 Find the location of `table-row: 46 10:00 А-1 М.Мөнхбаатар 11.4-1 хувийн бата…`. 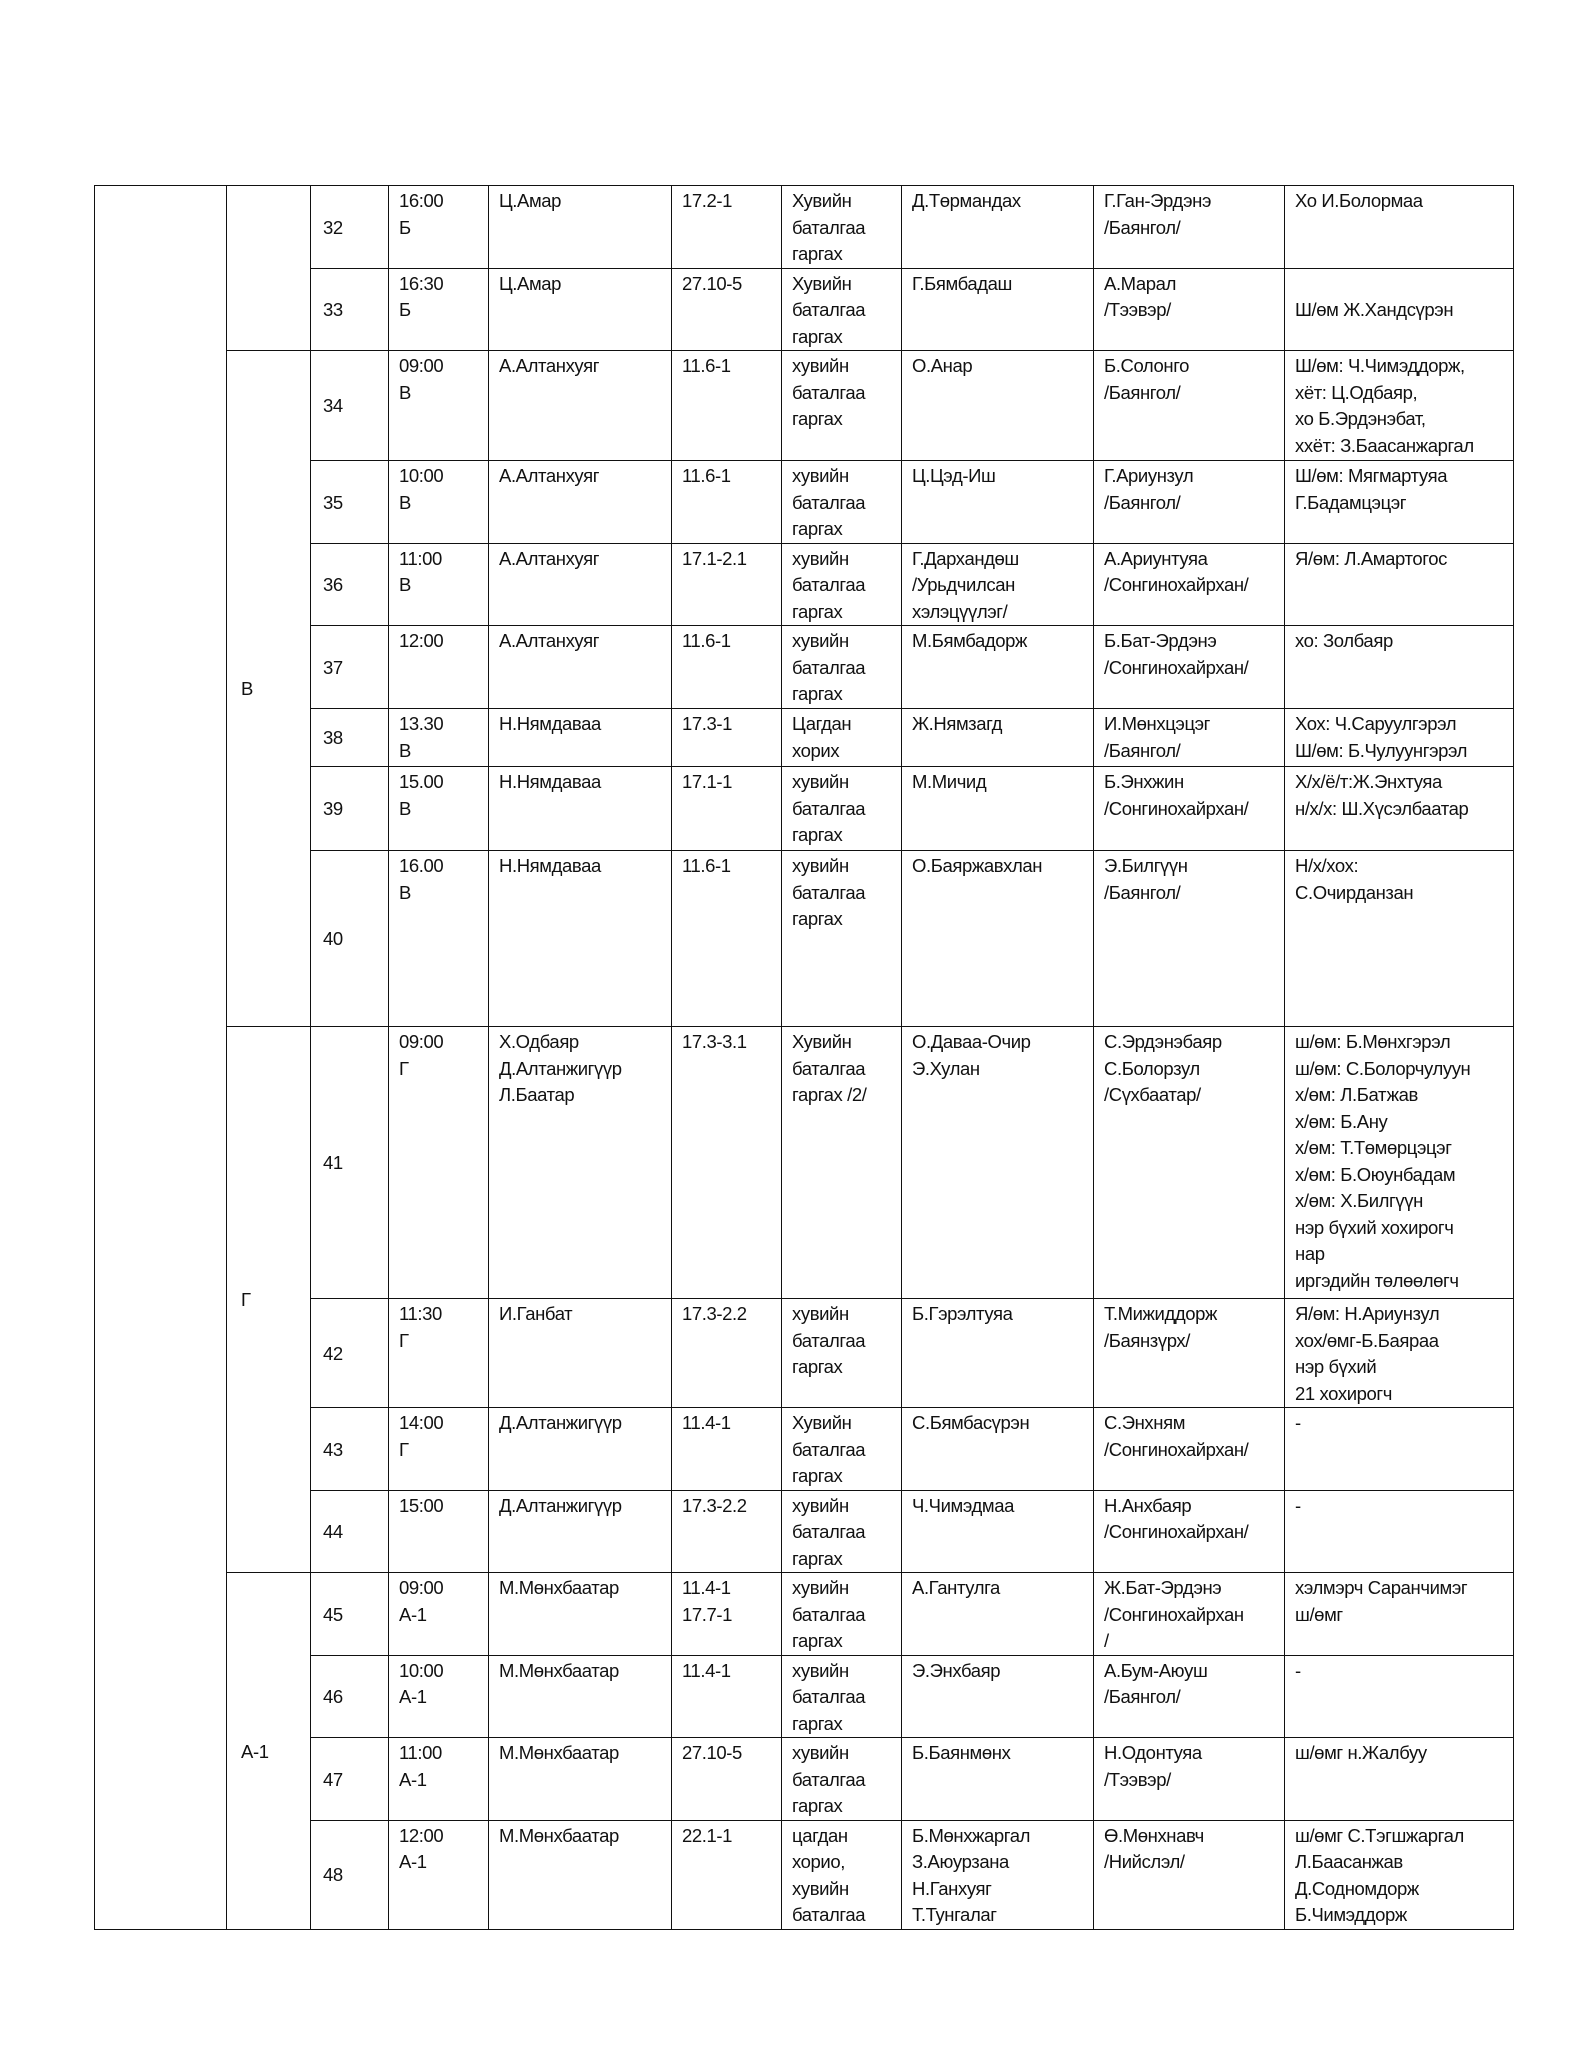

table-row: 46 10:00 А-1 М.Мөнхбаатар 11.4-1 хувийн бата… is located at coordinates (804, 1696).